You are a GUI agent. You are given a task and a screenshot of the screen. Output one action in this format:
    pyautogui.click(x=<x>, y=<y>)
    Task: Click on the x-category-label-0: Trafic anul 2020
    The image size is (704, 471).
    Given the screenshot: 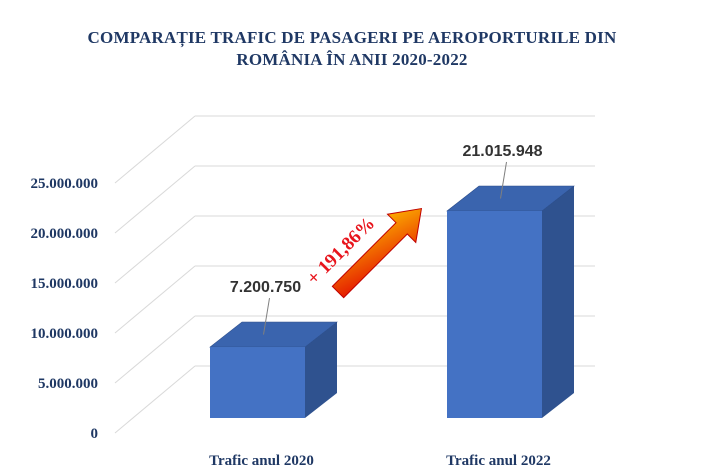 What is the action you would take?
    pyautogui.click(x=261, y=461)
    